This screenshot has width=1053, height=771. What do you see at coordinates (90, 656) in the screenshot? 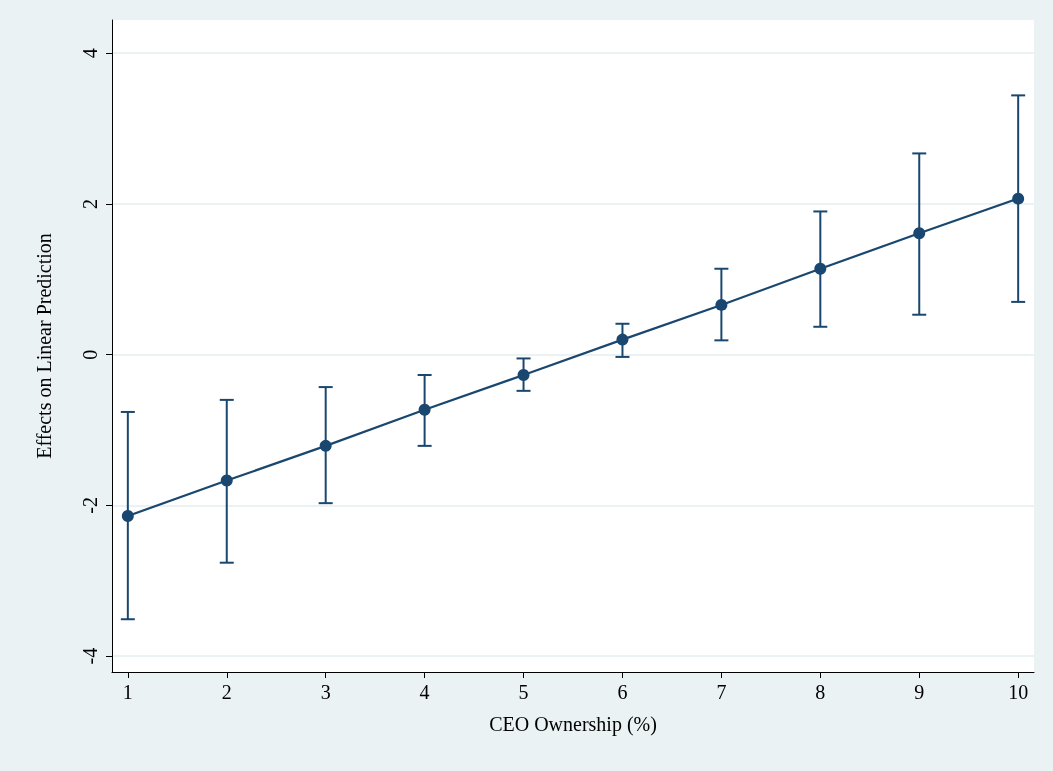
I see `y-tick-label: -4` at bounding box center [90, 656].